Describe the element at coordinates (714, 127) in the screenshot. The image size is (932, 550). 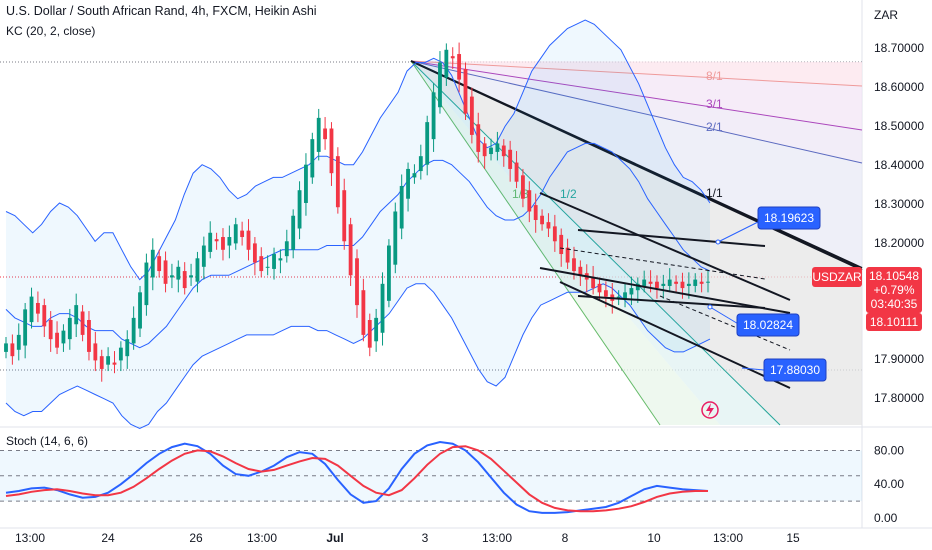
I see `fan-label: 2/1` at that location.